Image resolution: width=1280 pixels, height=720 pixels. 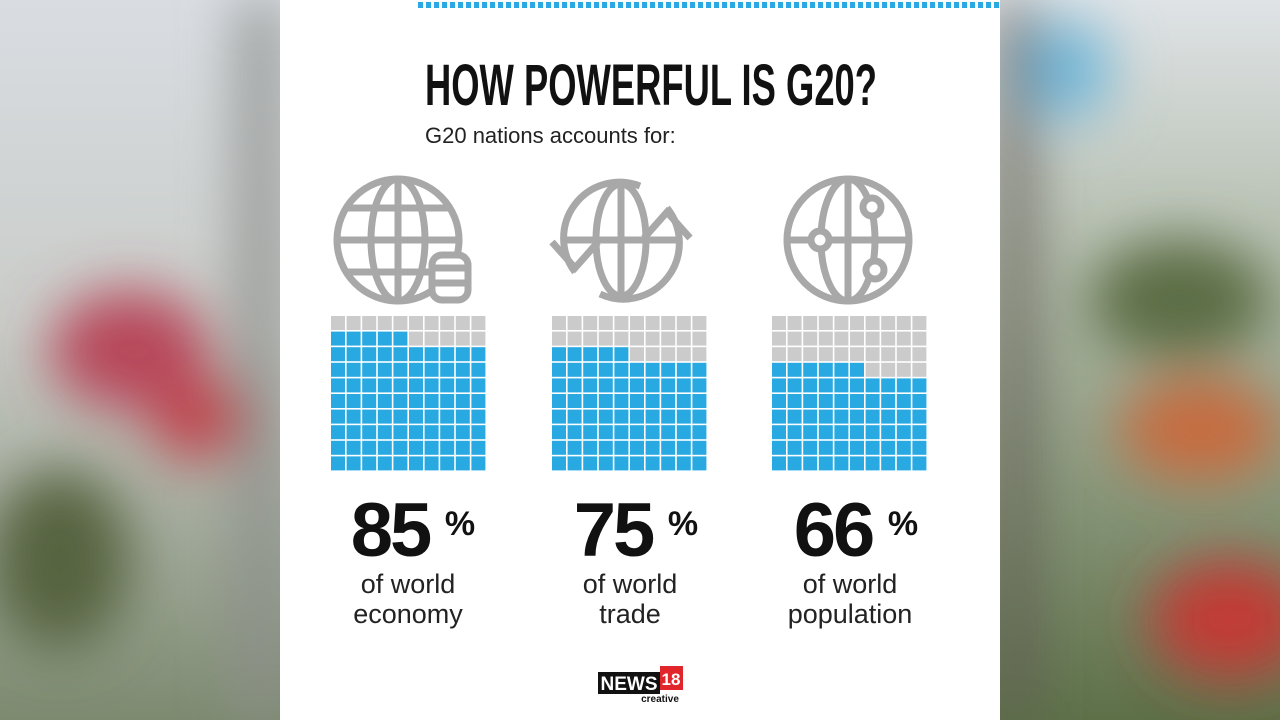 What do you see at coordinates (671, 679) in the screenshot?
I see `logo-number: 18` at bounding box center [671, 679].